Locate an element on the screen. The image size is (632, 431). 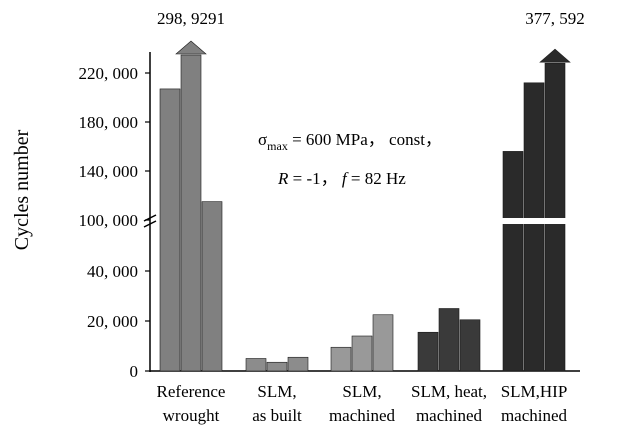
y-tick-label: 220, 000 is located at coordinates (109, 73).